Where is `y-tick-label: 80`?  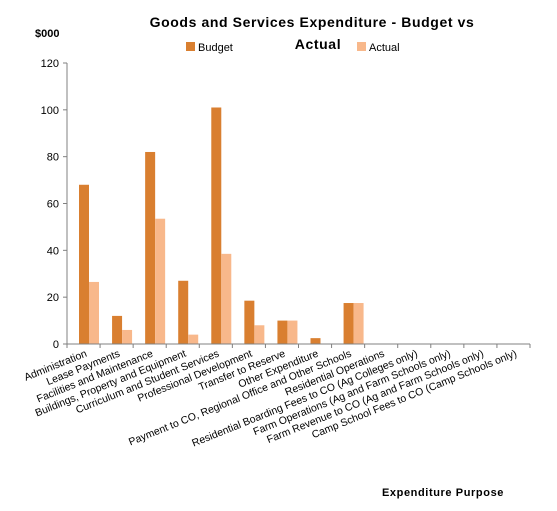
y-tick-label: 80 is located at coordinates (53, 158).